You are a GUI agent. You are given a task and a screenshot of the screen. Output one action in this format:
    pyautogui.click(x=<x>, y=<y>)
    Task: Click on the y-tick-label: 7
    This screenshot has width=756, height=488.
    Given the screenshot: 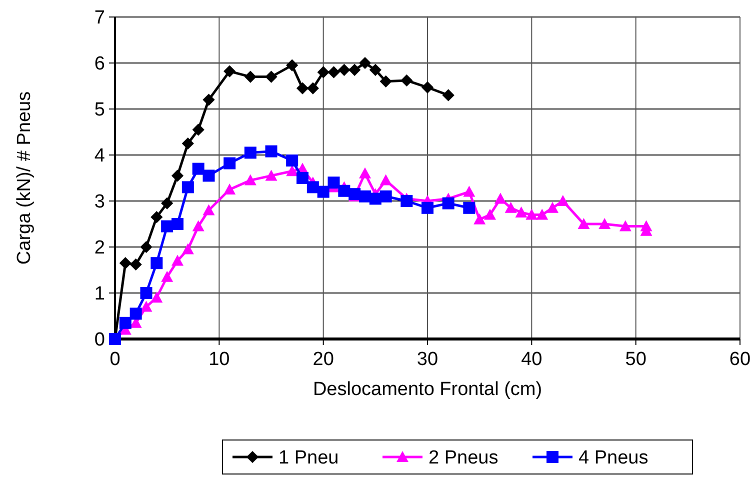 What is the action you would take?
    pyautogui.click(x=99, y=18)
    